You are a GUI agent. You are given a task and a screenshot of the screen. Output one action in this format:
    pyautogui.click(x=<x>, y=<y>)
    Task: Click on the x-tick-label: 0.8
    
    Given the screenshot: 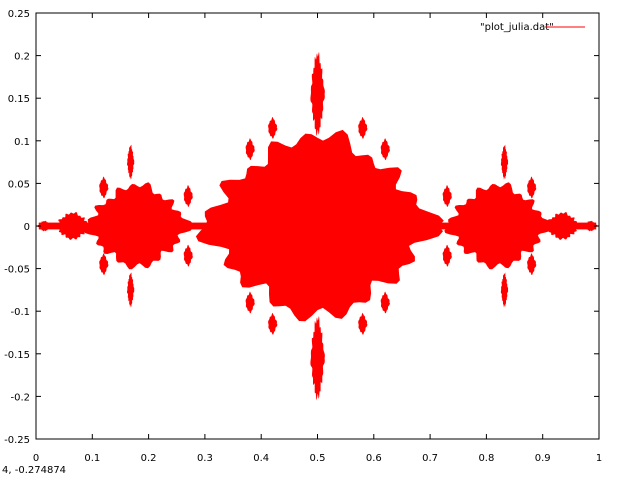 What is the action you would take?
    pyautogui.click(x=486, y=458)
    